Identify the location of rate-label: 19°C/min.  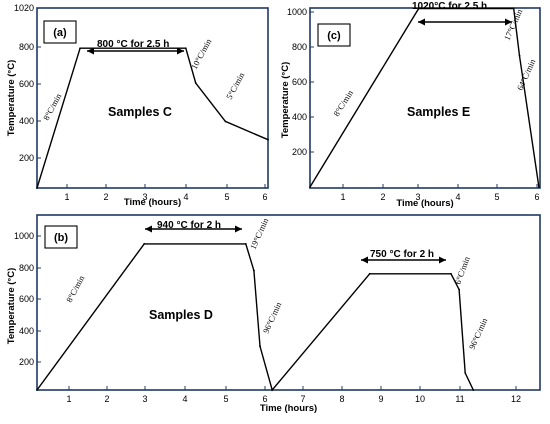
(259, 233).